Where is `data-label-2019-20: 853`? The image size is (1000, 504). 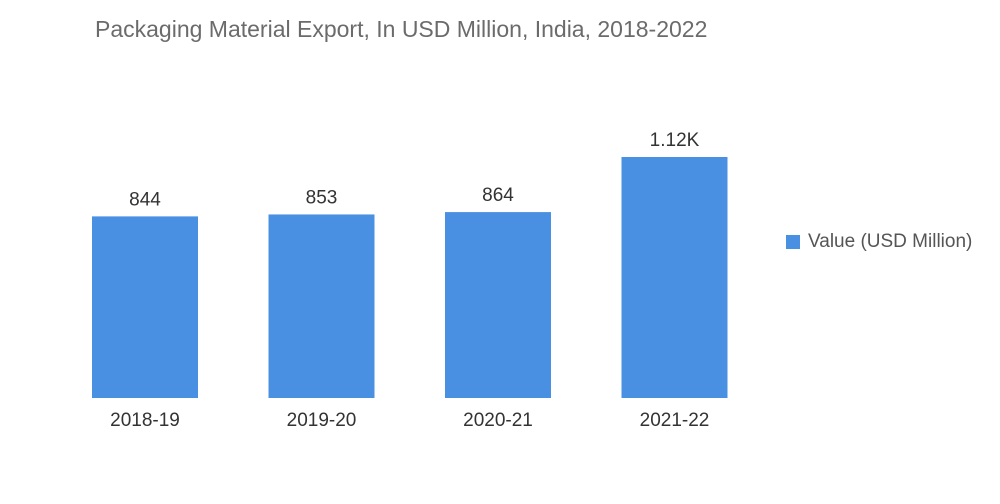
data-label-2019-20: 853 is located at coordinates (322, 197).